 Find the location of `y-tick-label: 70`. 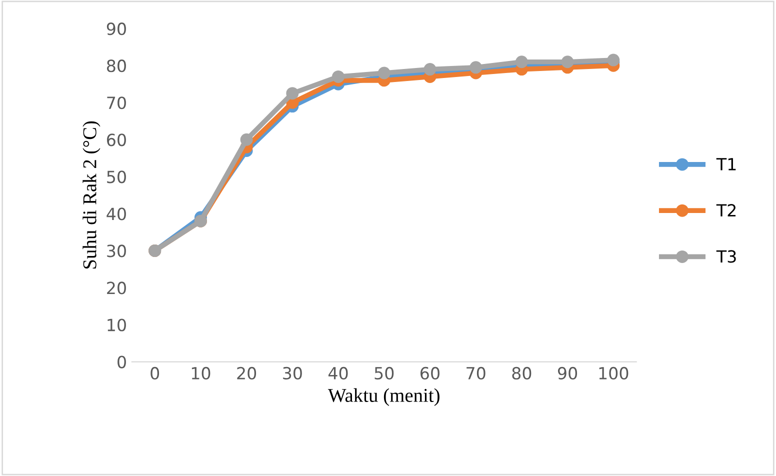

y-tick-label: 70 is located at coordinates (116, 103).